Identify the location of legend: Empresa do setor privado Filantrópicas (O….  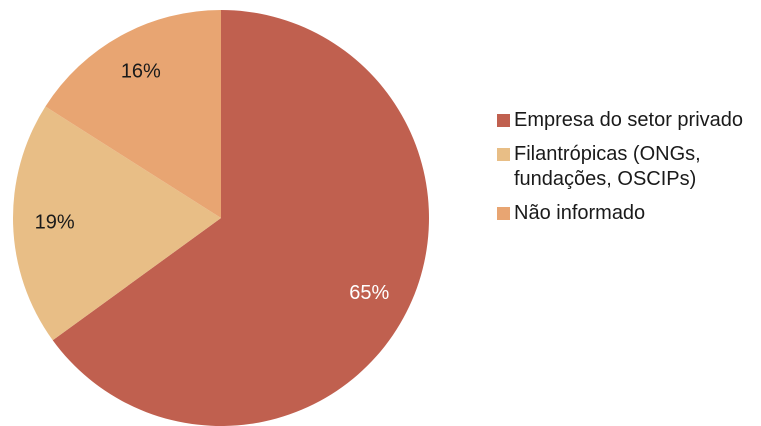
(625, 171).